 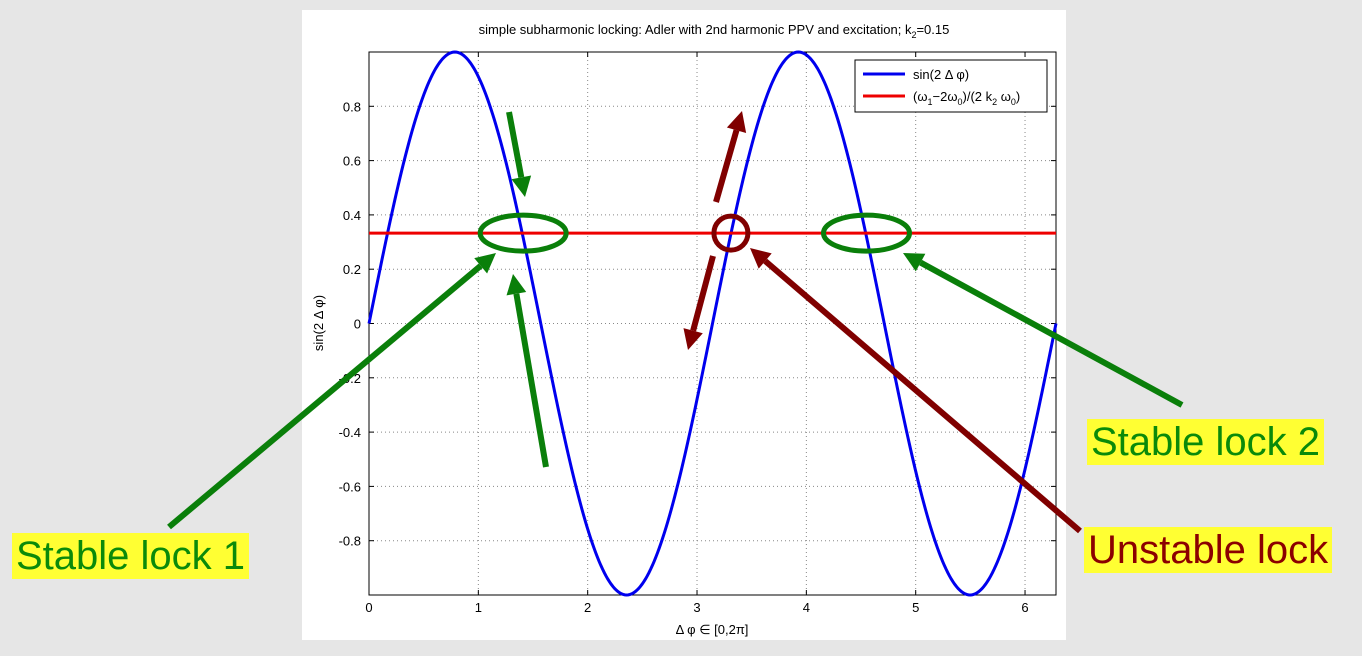 I want to click on arrow-down-into-stable-1-shaft, so click(x=515, y=144).